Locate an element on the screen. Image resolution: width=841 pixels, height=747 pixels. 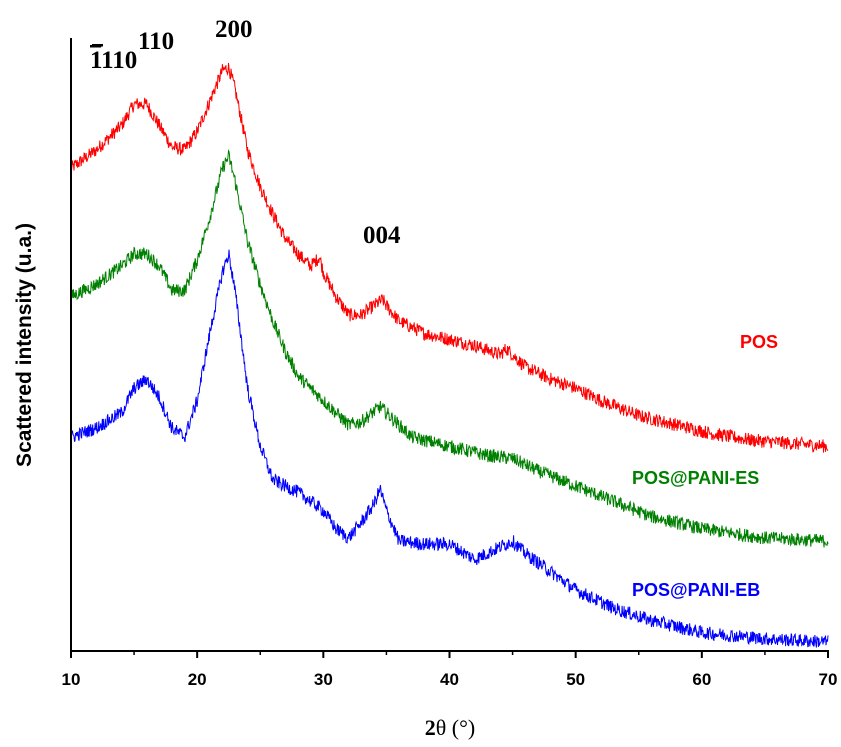
x-axis-title-prefix: 2 is located at coordinates (430, 727).